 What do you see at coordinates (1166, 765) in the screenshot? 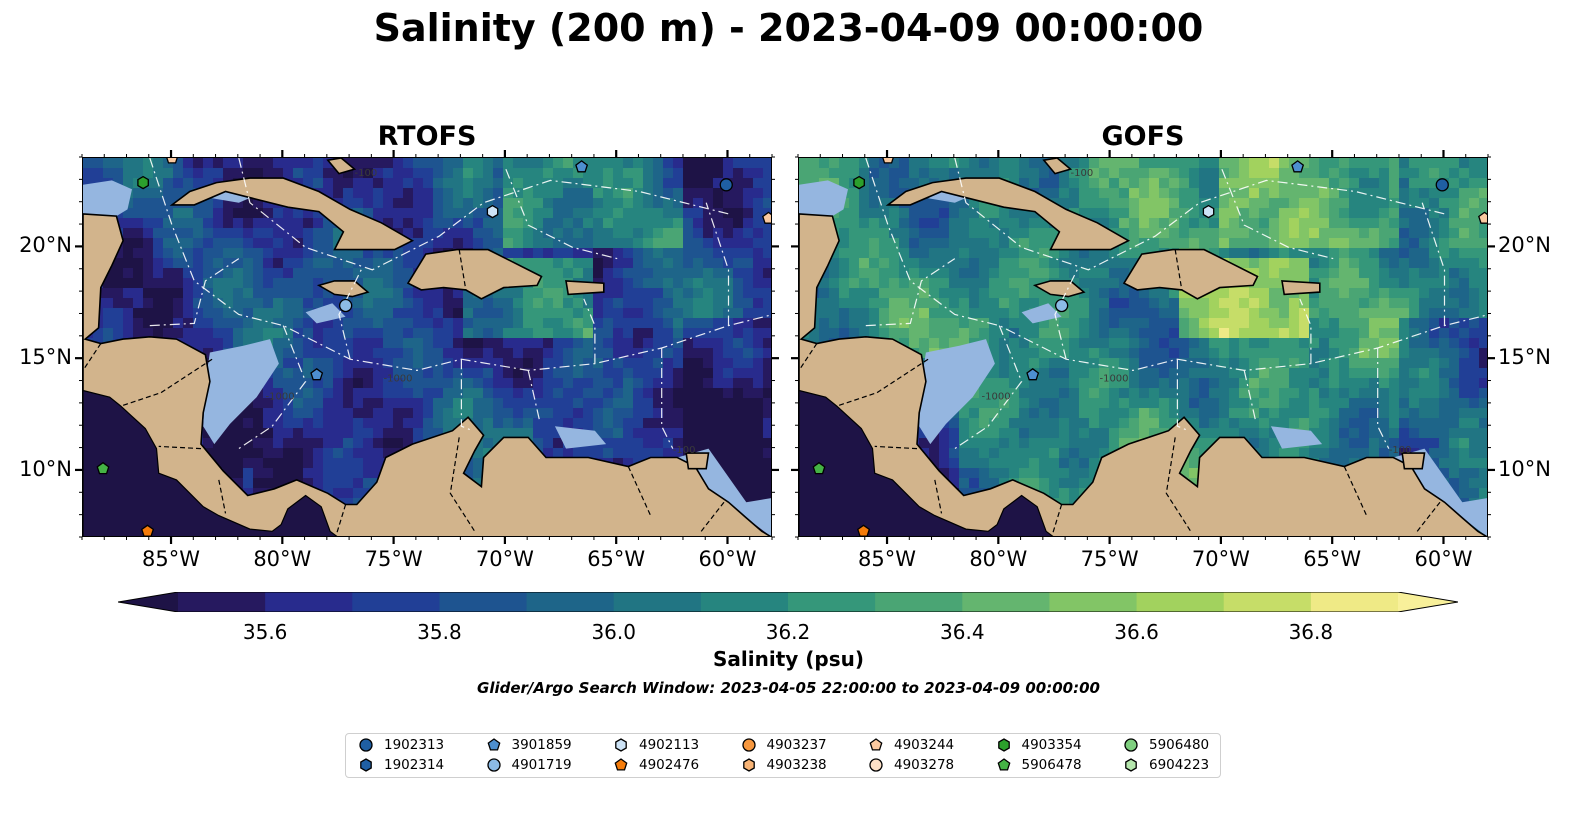
I see `legend-item: 6904223` at bounding box center [1166, 765].